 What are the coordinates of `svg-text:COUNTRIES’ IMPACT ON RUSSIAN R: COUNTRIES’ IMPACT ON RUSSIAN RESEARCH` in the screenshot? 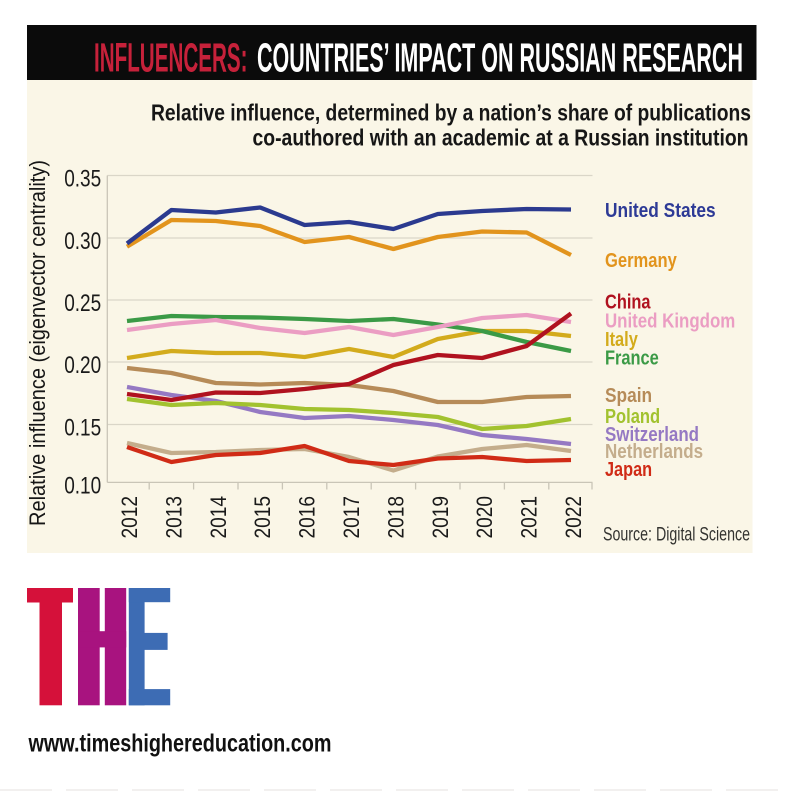 It's located at (500, 58).